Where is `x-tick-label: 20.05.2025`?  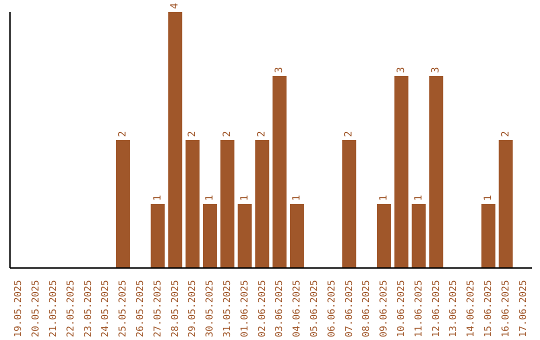 x-tick-label: 20.05.2025 is located at coordinates (36, 309).